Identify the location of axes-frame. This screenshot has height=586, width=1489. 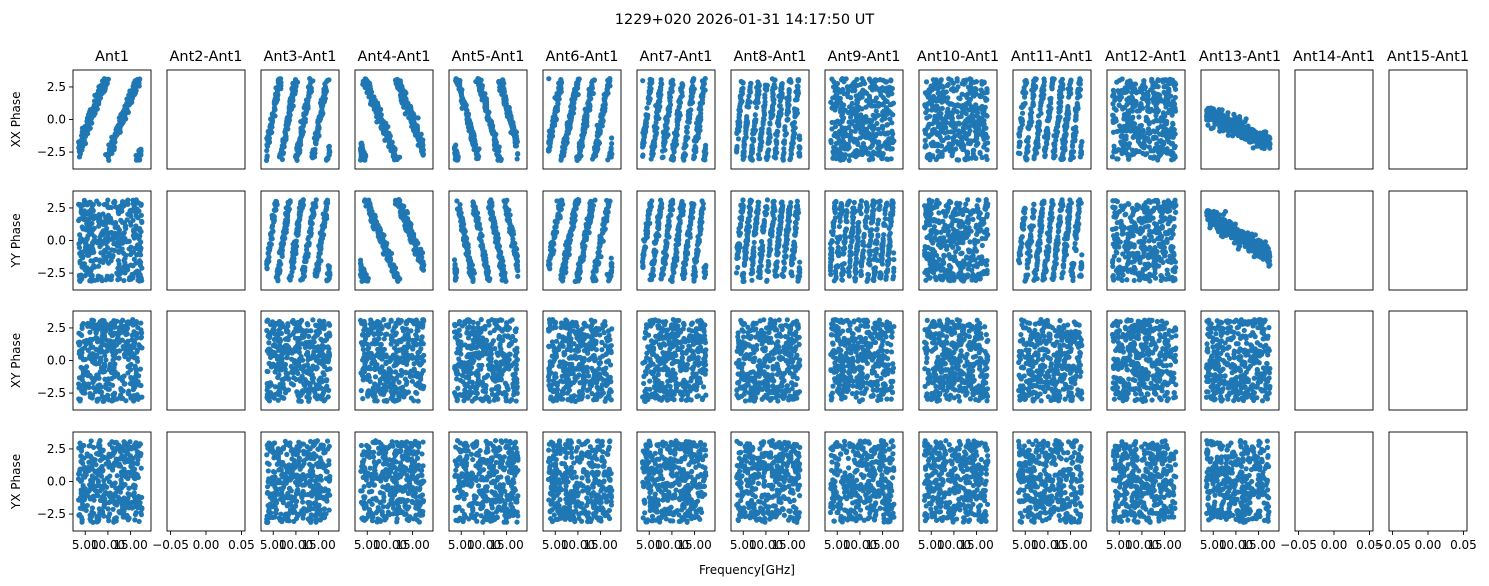
(206, 119).